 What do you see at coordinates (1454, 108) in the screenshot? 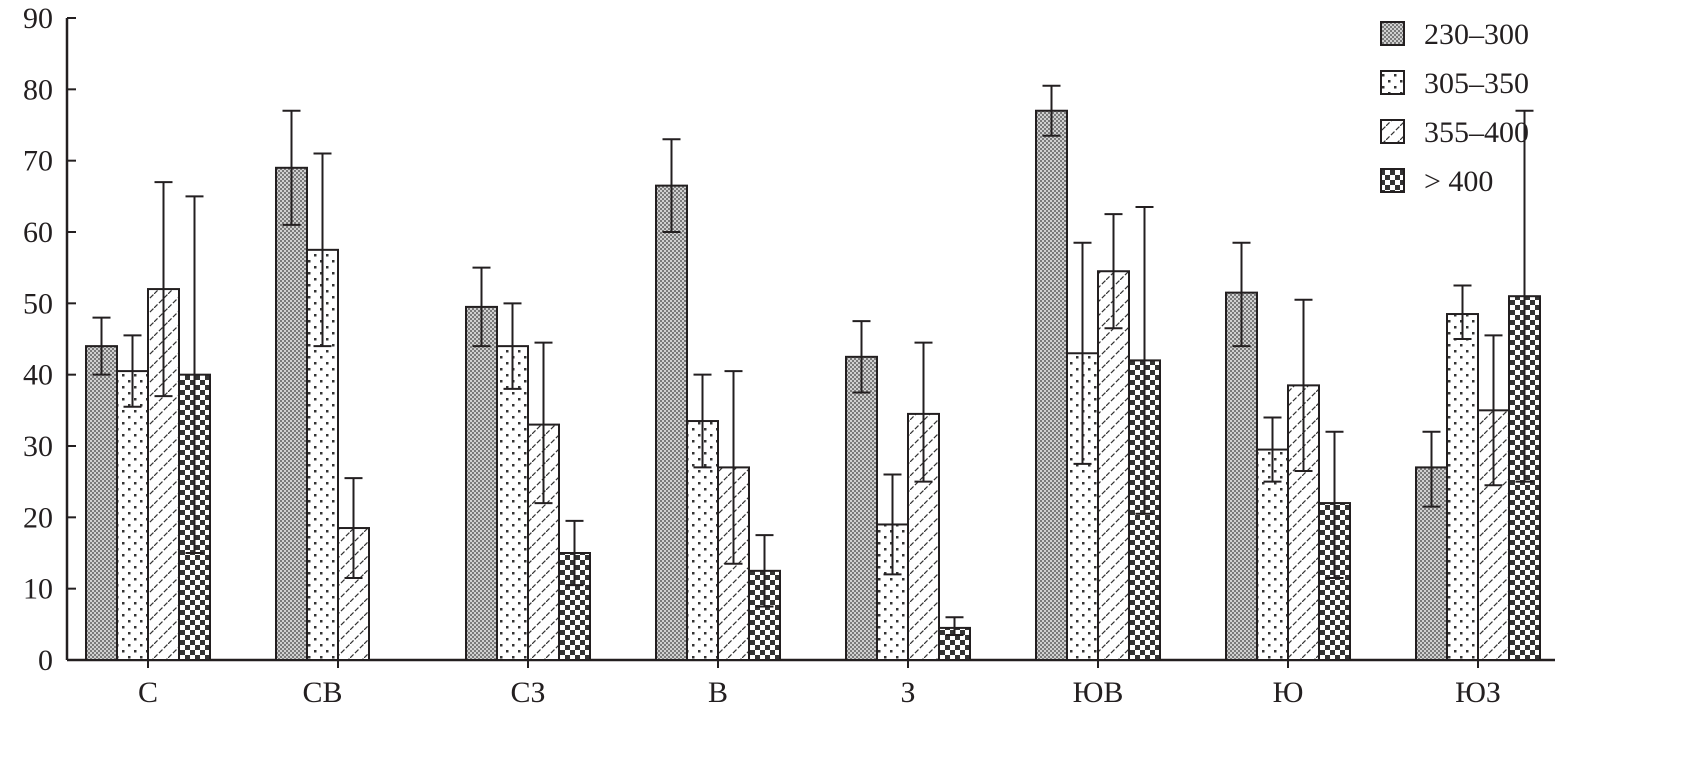
I see `legend: 230–300 305–350 355–400 > 400` at bounding box center [1454, 108].